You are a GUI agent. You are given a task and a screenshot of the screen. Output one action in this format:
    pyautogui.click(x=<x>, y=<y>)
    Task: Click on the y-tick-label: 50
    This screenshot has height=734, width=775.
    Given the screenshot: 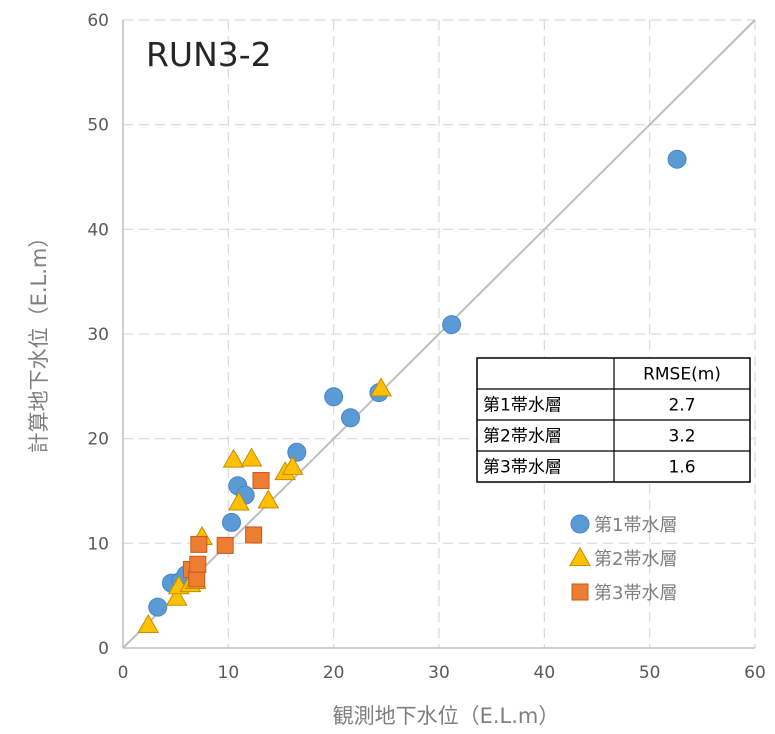 What is the action you would take?
    pyautogui.click(x=98, y=126)
    